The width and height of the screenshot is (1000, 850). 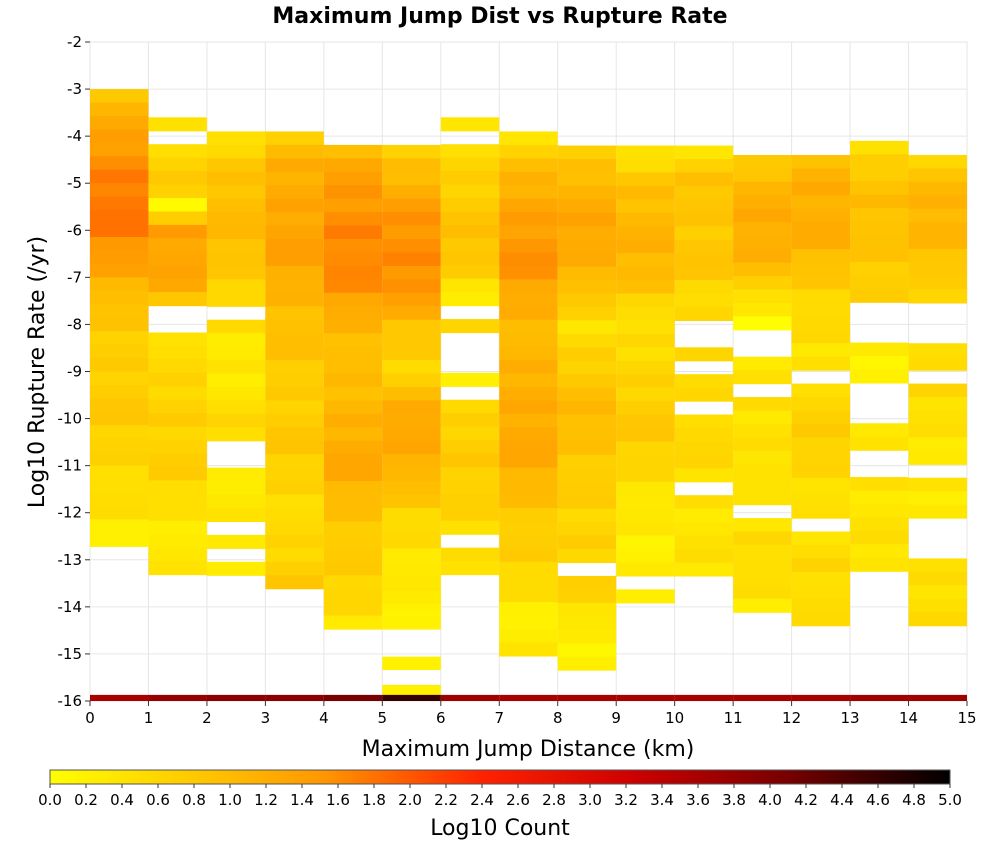 I want to click on y-axis-label: Log10 Rupture Rate (/yr), so click(x=37, y=372).